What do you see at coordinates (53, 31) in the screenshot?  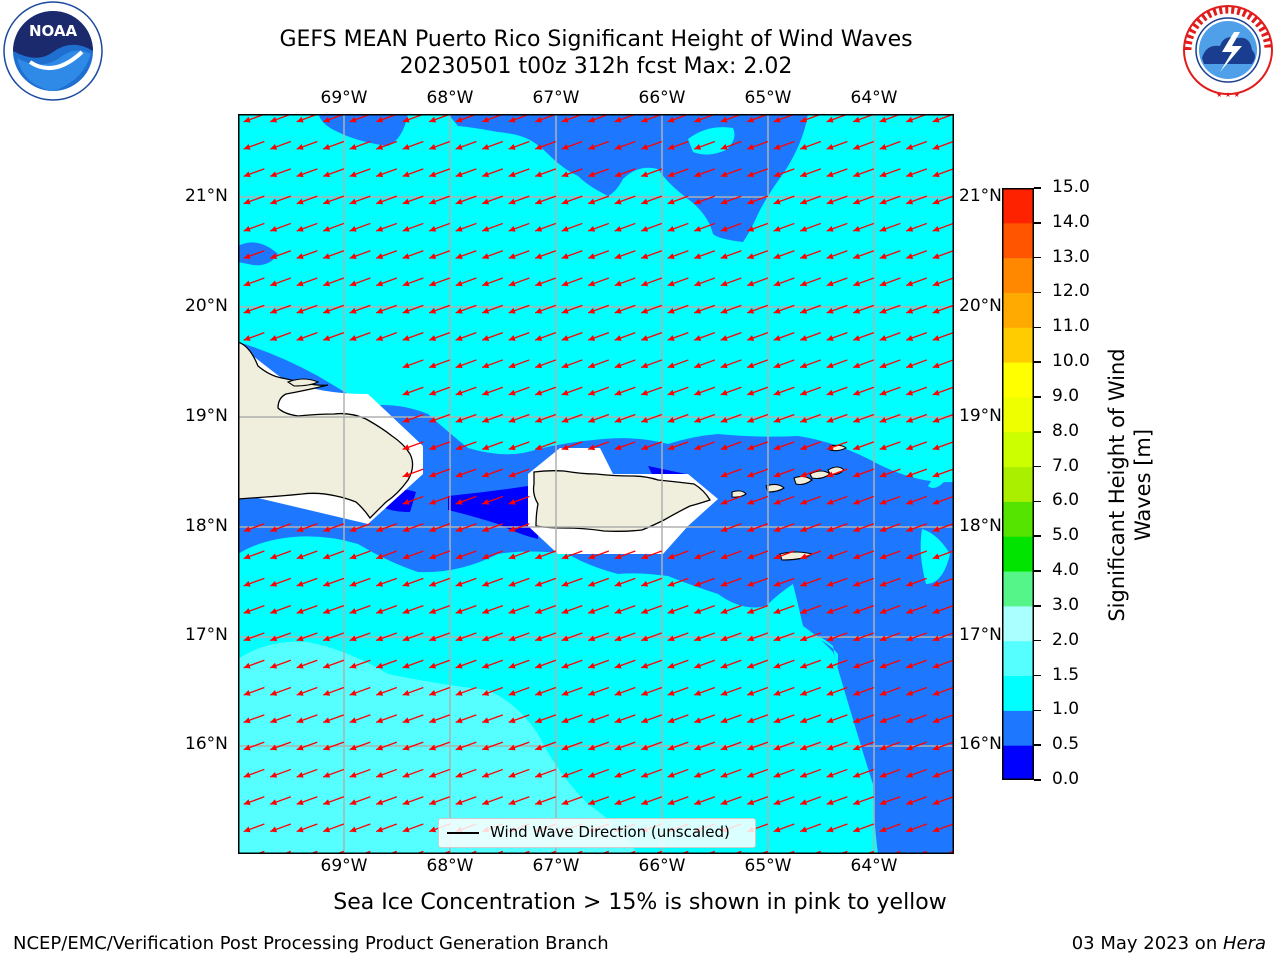 I see `svg-text: NOAA` at bounding box center [53, 31].